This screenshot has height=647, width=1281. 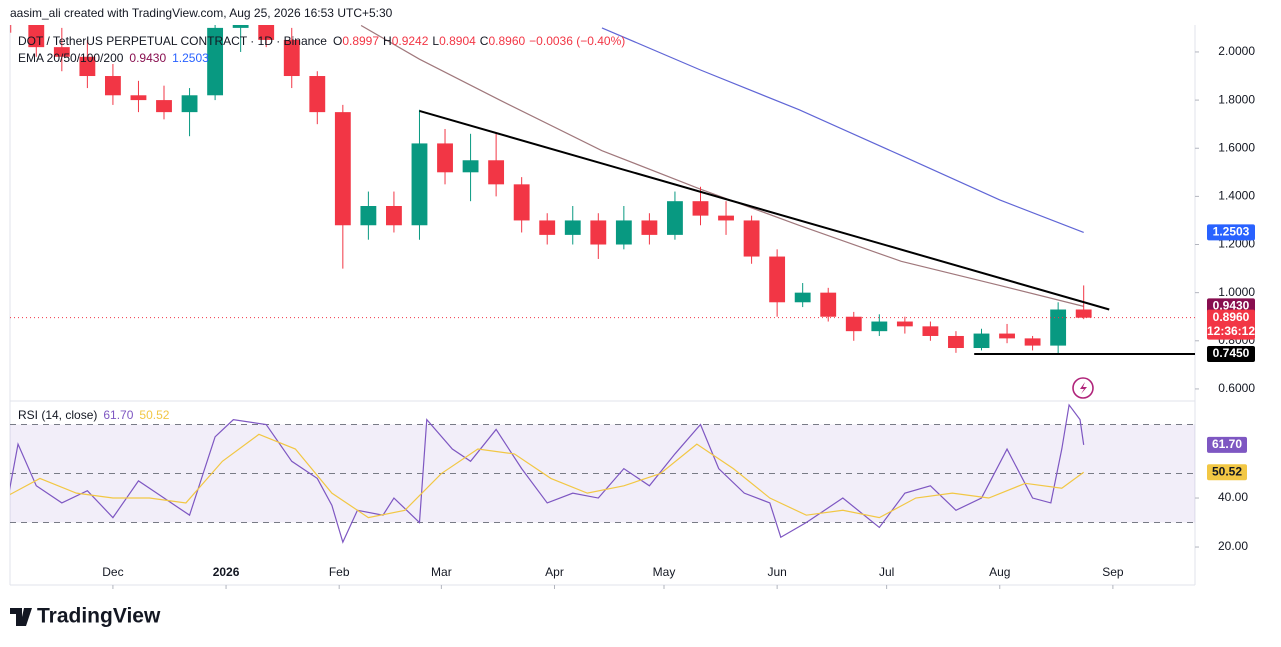 What do you see at coordinates (1231, 317) in the screenshot?
I see `last-price-badge-label: 0.8960` at bounding box center [1231, 317].